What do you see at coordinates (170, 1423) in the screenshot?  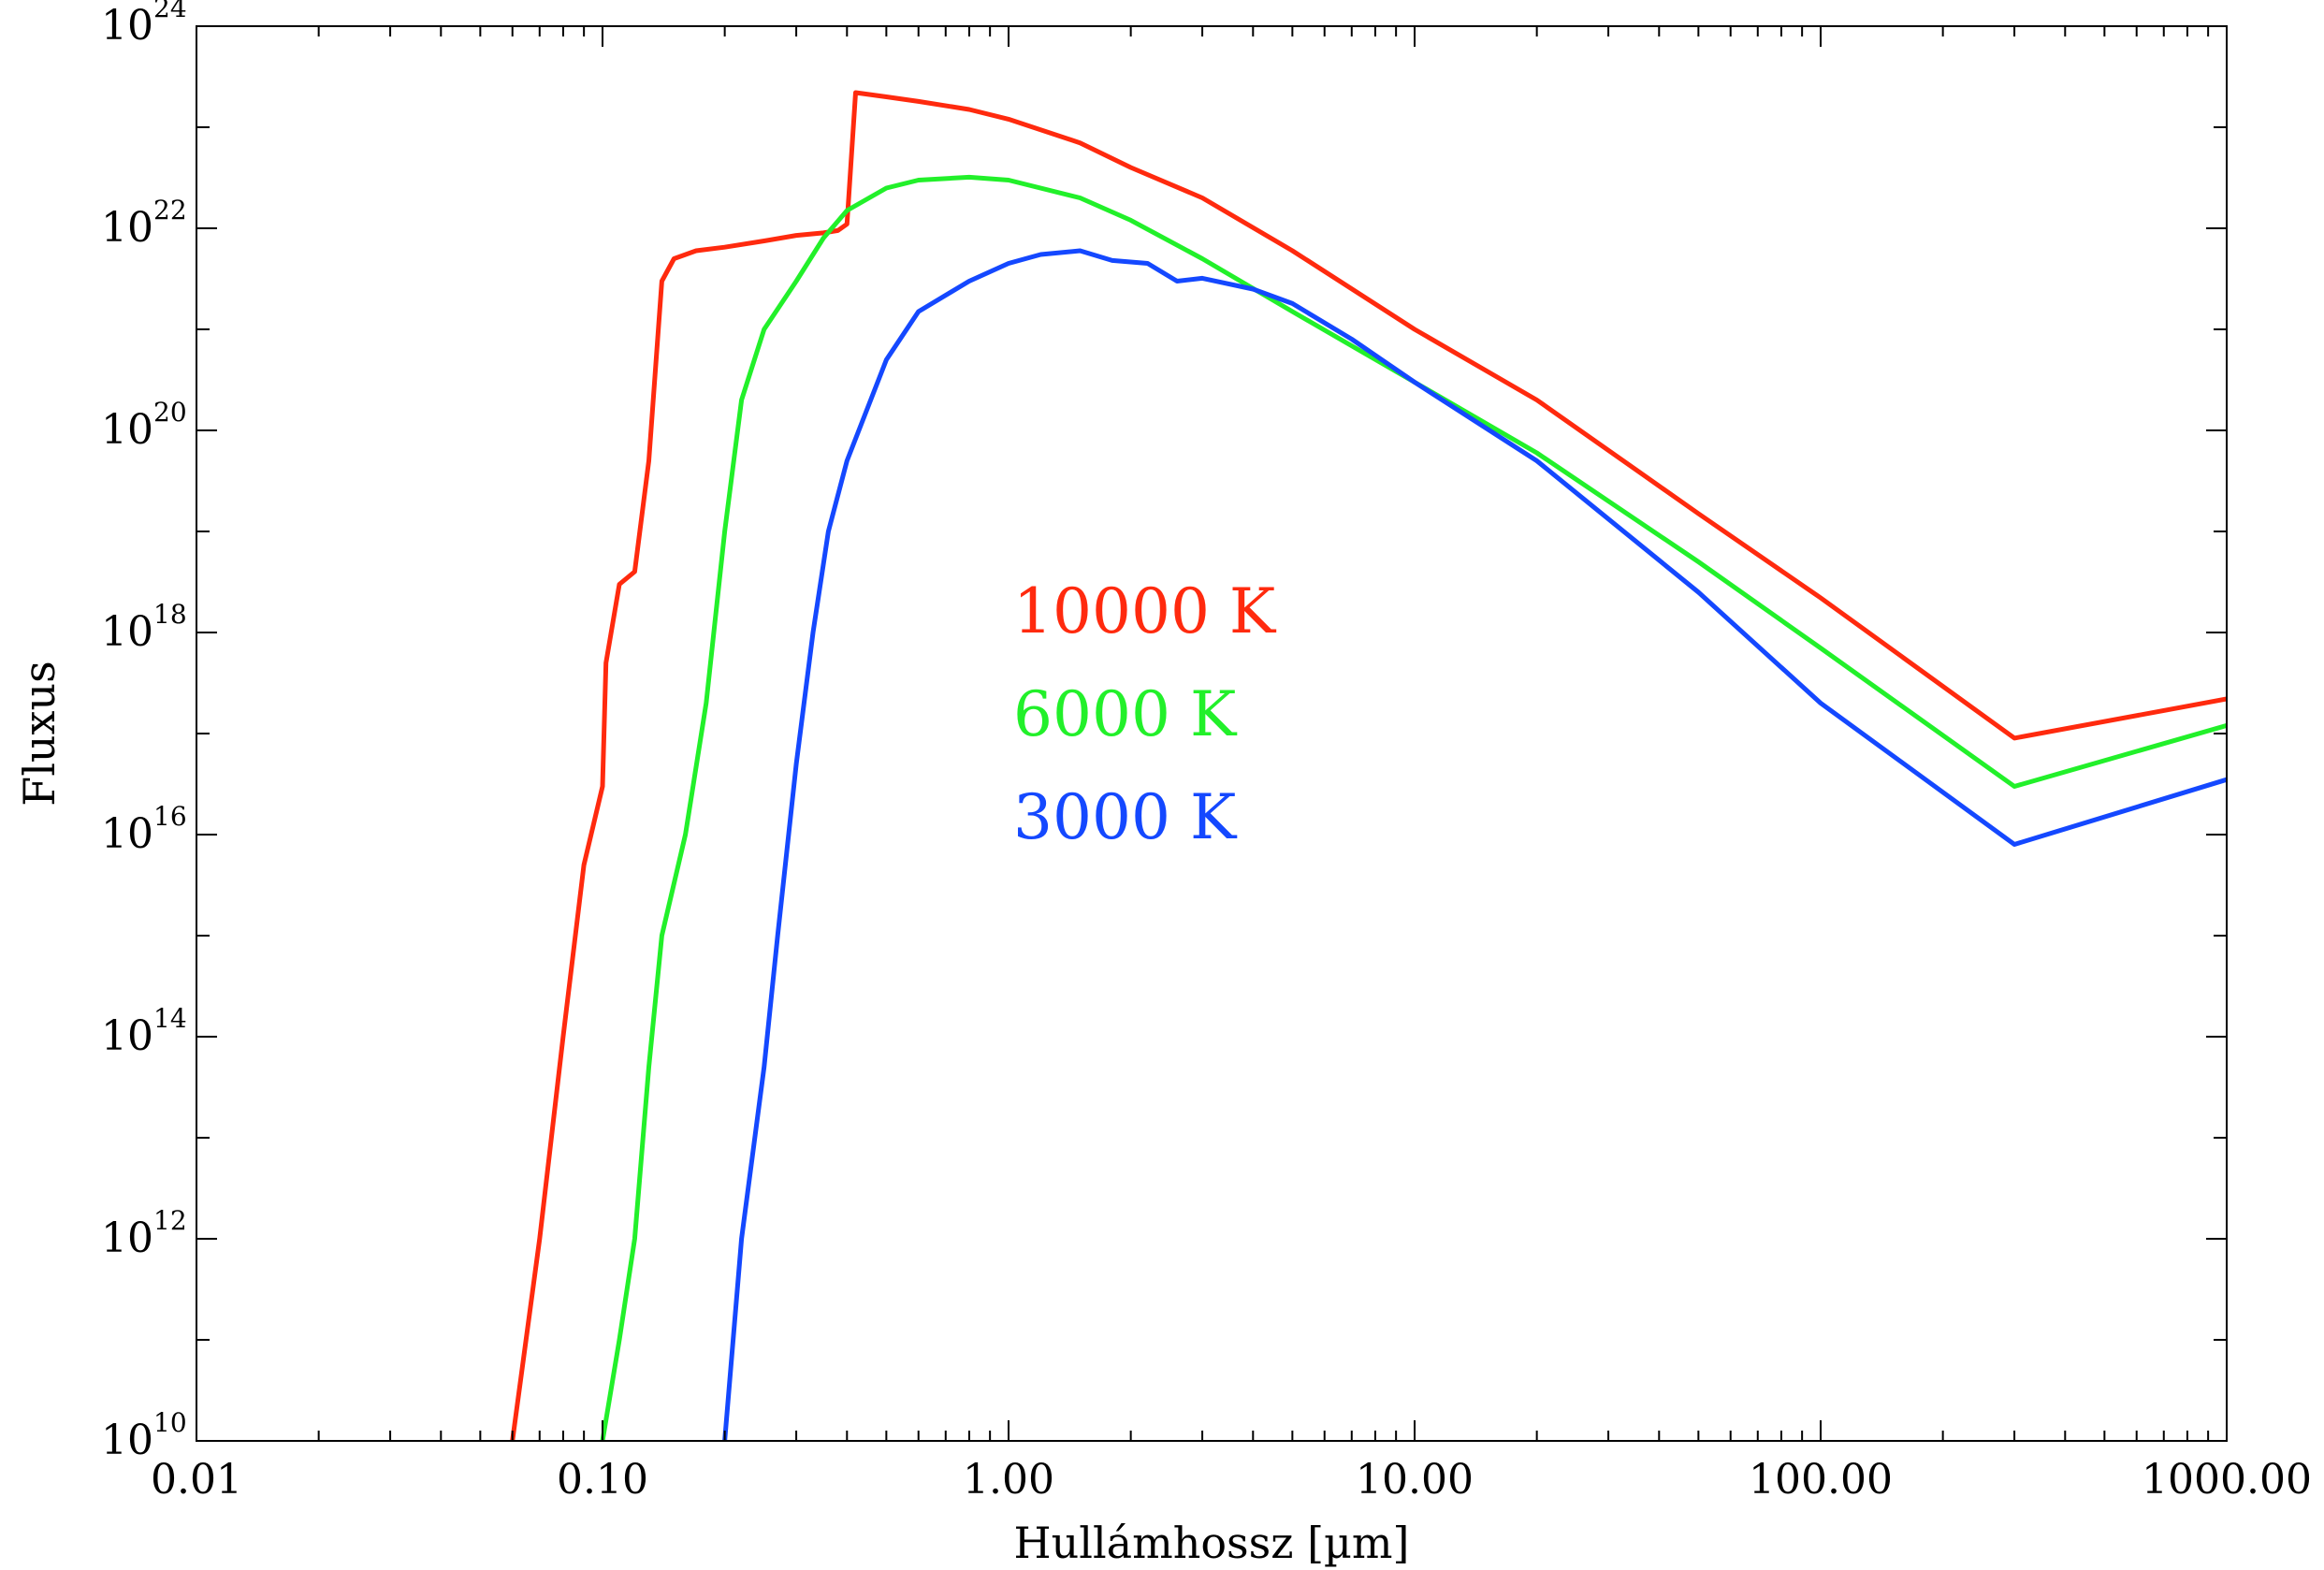 I see `y-tick-exponent: 10` at bounding box center [170, 1423].